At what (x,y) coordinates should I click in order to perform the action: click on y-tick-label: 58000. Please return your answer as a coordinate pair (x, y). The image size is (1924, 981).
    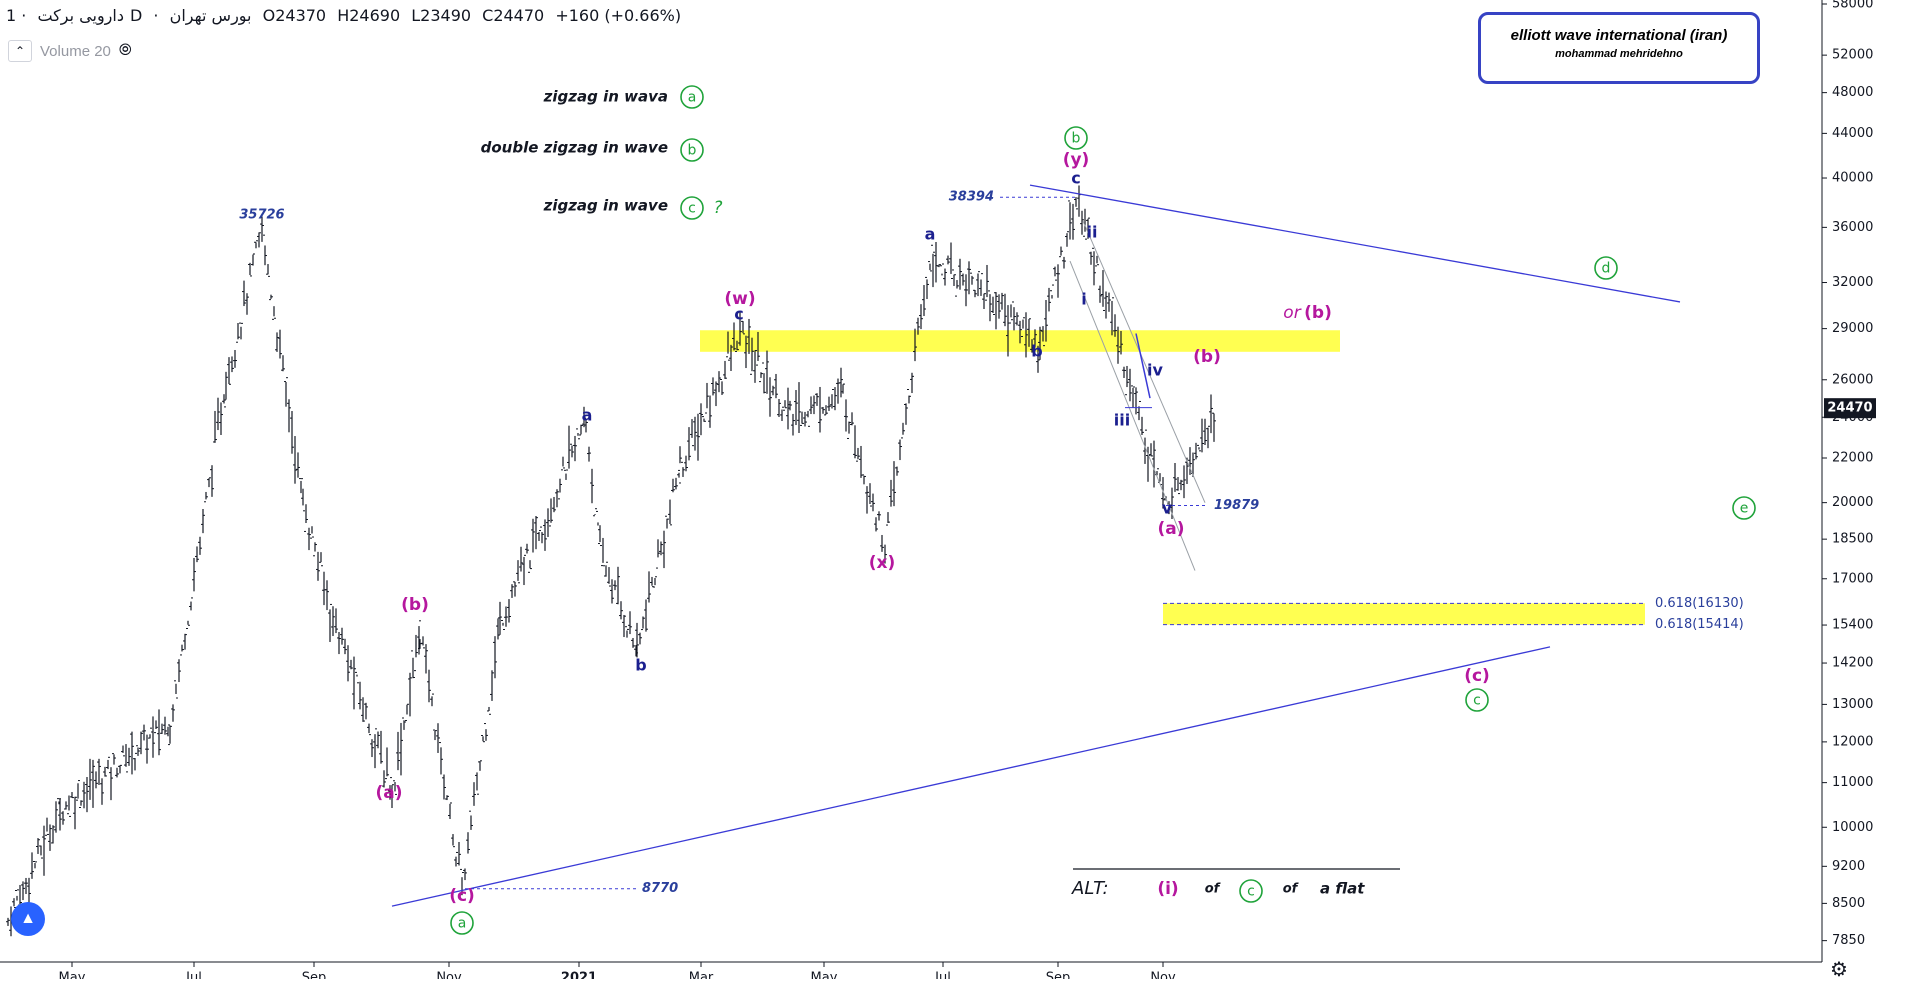
    Looking at the image, I should click on (1852, 6).